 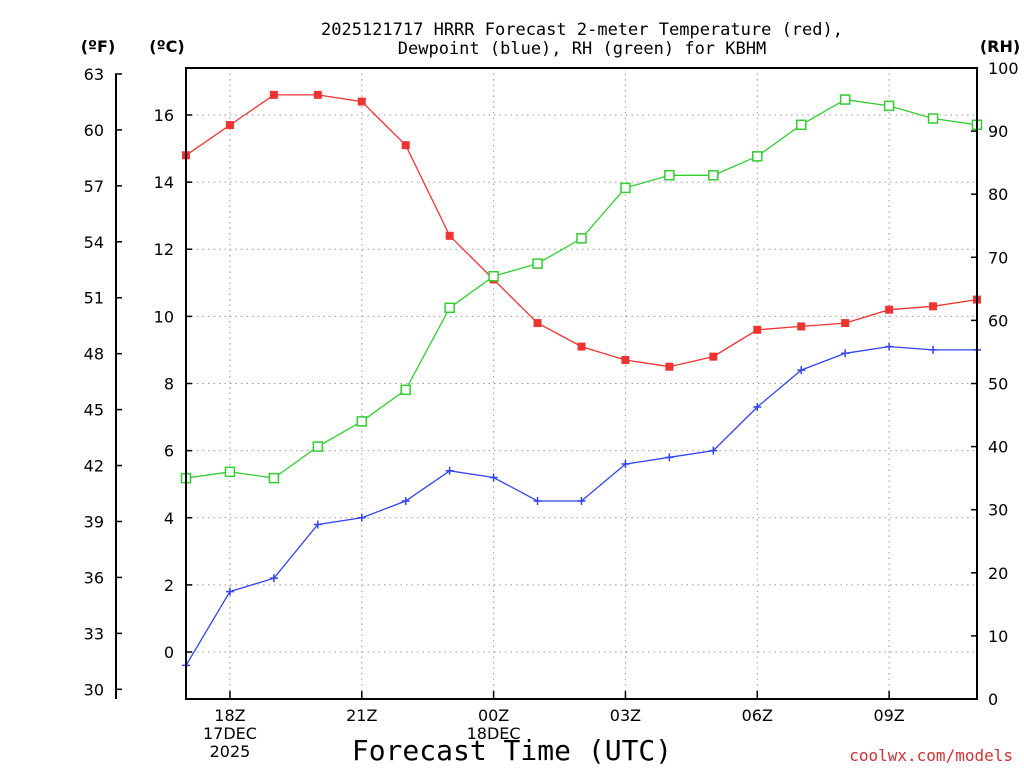 I want to click on fahrenheit-tick-label: 51, so click(x=94, y=298).